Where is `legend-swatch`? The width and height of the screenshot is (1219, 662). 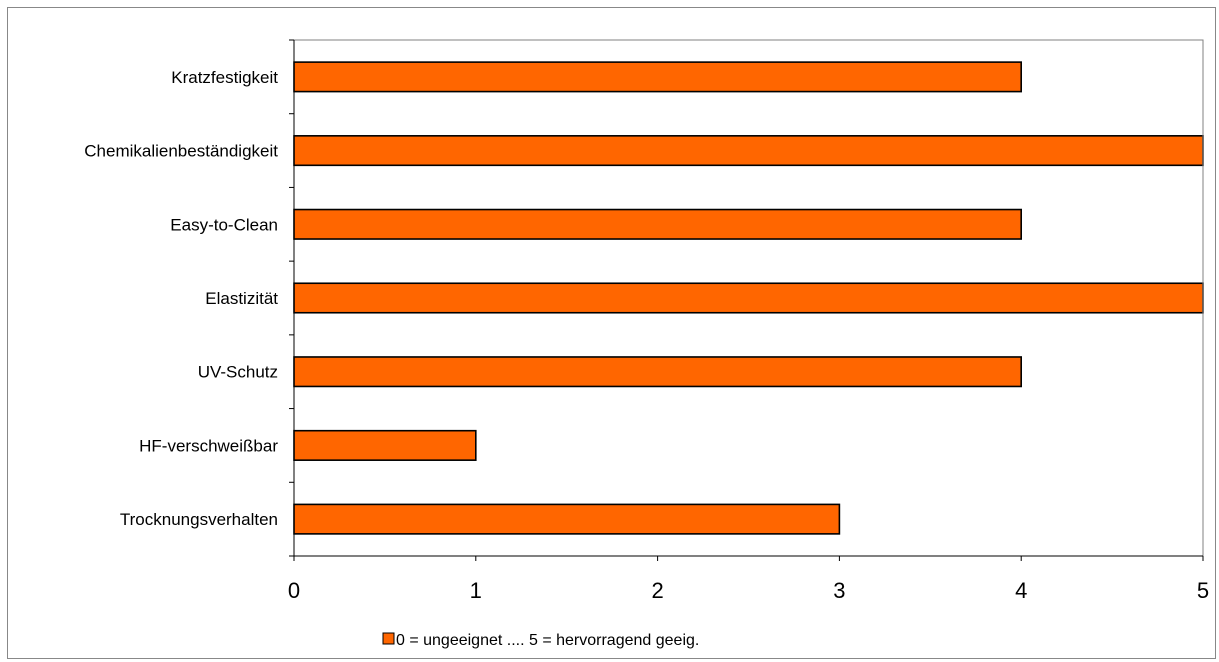 legend-swatch is located at coordinates (388, 638).